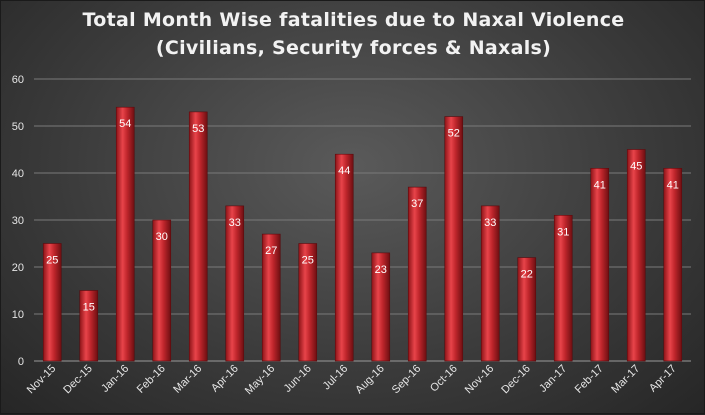 This screenshot has width=705, height=415. What do you see at coordinates (381, 270) in the screenshot?
I see `bar-value-label: 23` at bounding box center [381, 270].